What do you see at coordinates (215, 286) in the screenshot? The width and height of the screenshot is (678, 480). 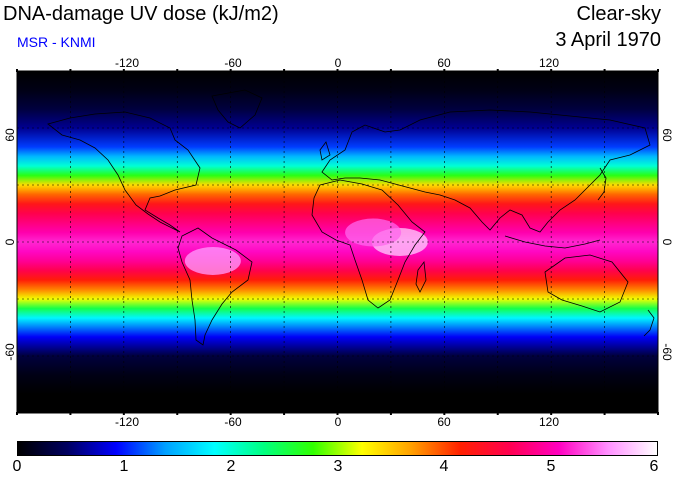 I see `coastline-south-america` at bounding box center [215, 286].